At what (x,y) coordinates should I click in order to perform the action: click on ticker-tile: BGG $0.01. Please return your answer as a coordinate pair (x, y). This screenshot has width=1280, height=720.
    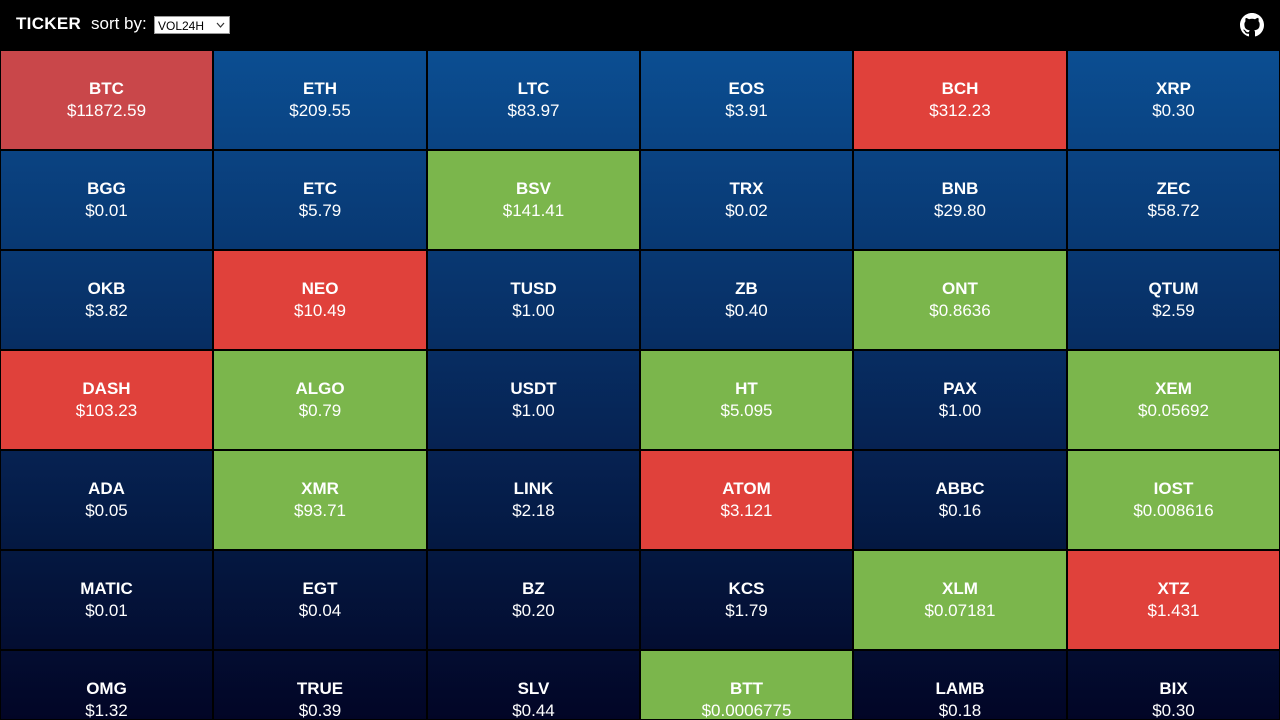
    Looking at the image, I should click on (106, 200).